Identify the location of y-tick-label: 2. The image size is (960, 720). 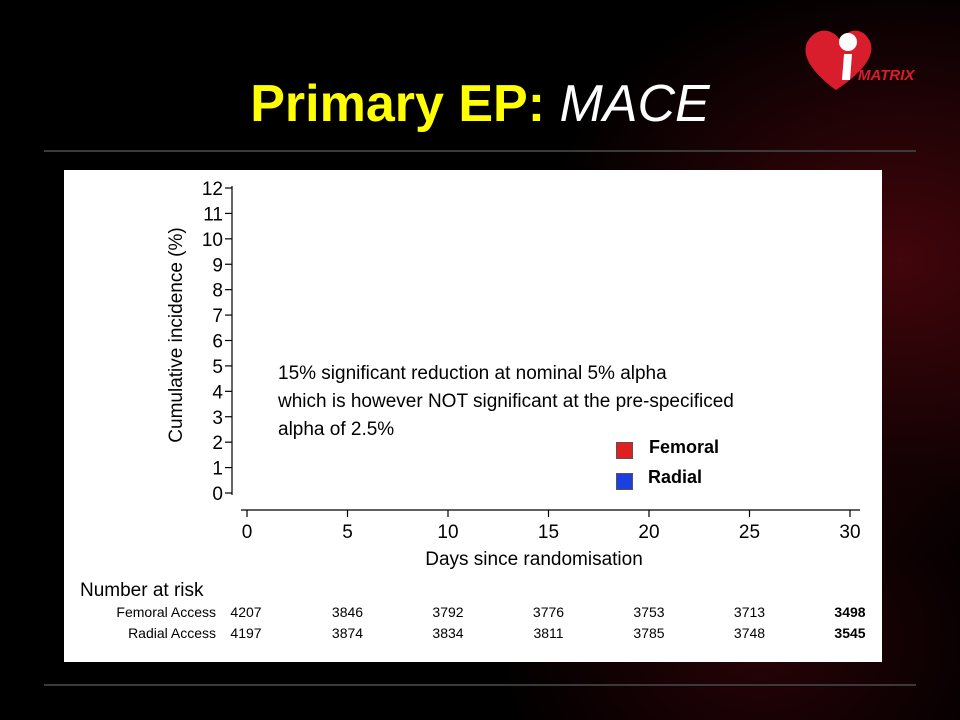
(217, 443).